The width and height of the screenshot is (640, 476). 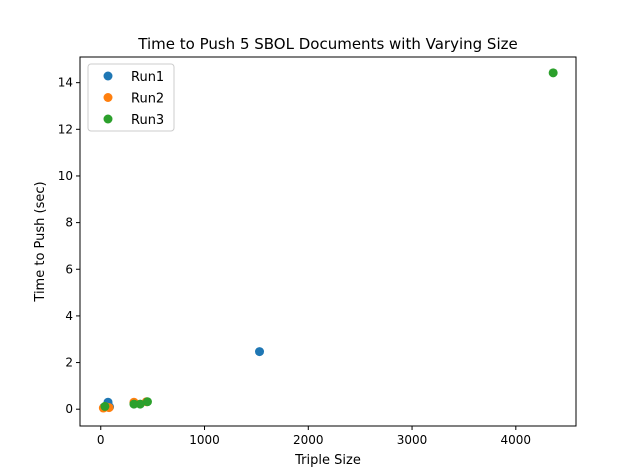 What do you see at coordinates (69, 246) in the screenshot?
I see `y-axis: 0 2 4 6 8 10 12 14` at bounding box center [69, 246].